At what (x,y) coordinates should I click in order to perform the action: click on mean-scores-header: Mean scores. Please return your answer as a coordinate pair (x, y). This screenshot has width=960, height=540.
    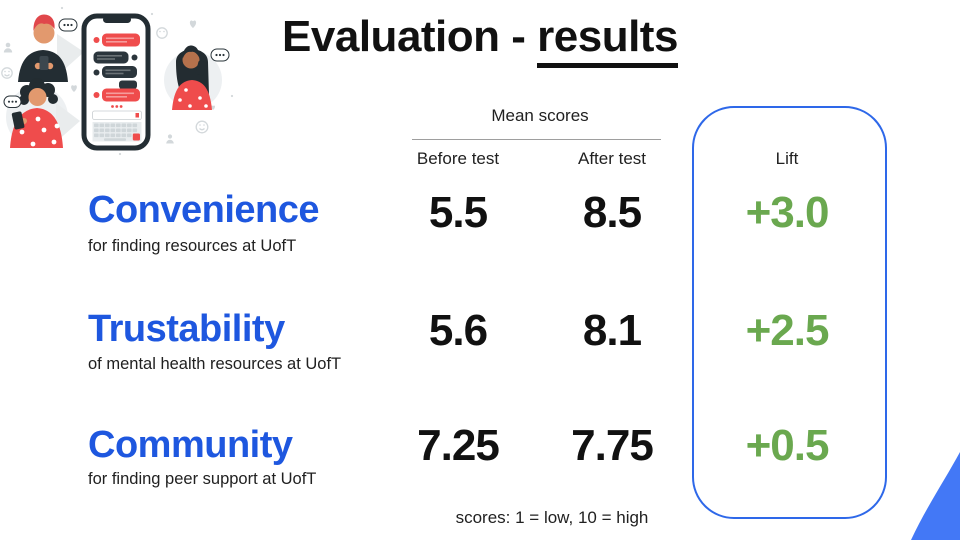
    Looking at the image, I should click on (540, 115).